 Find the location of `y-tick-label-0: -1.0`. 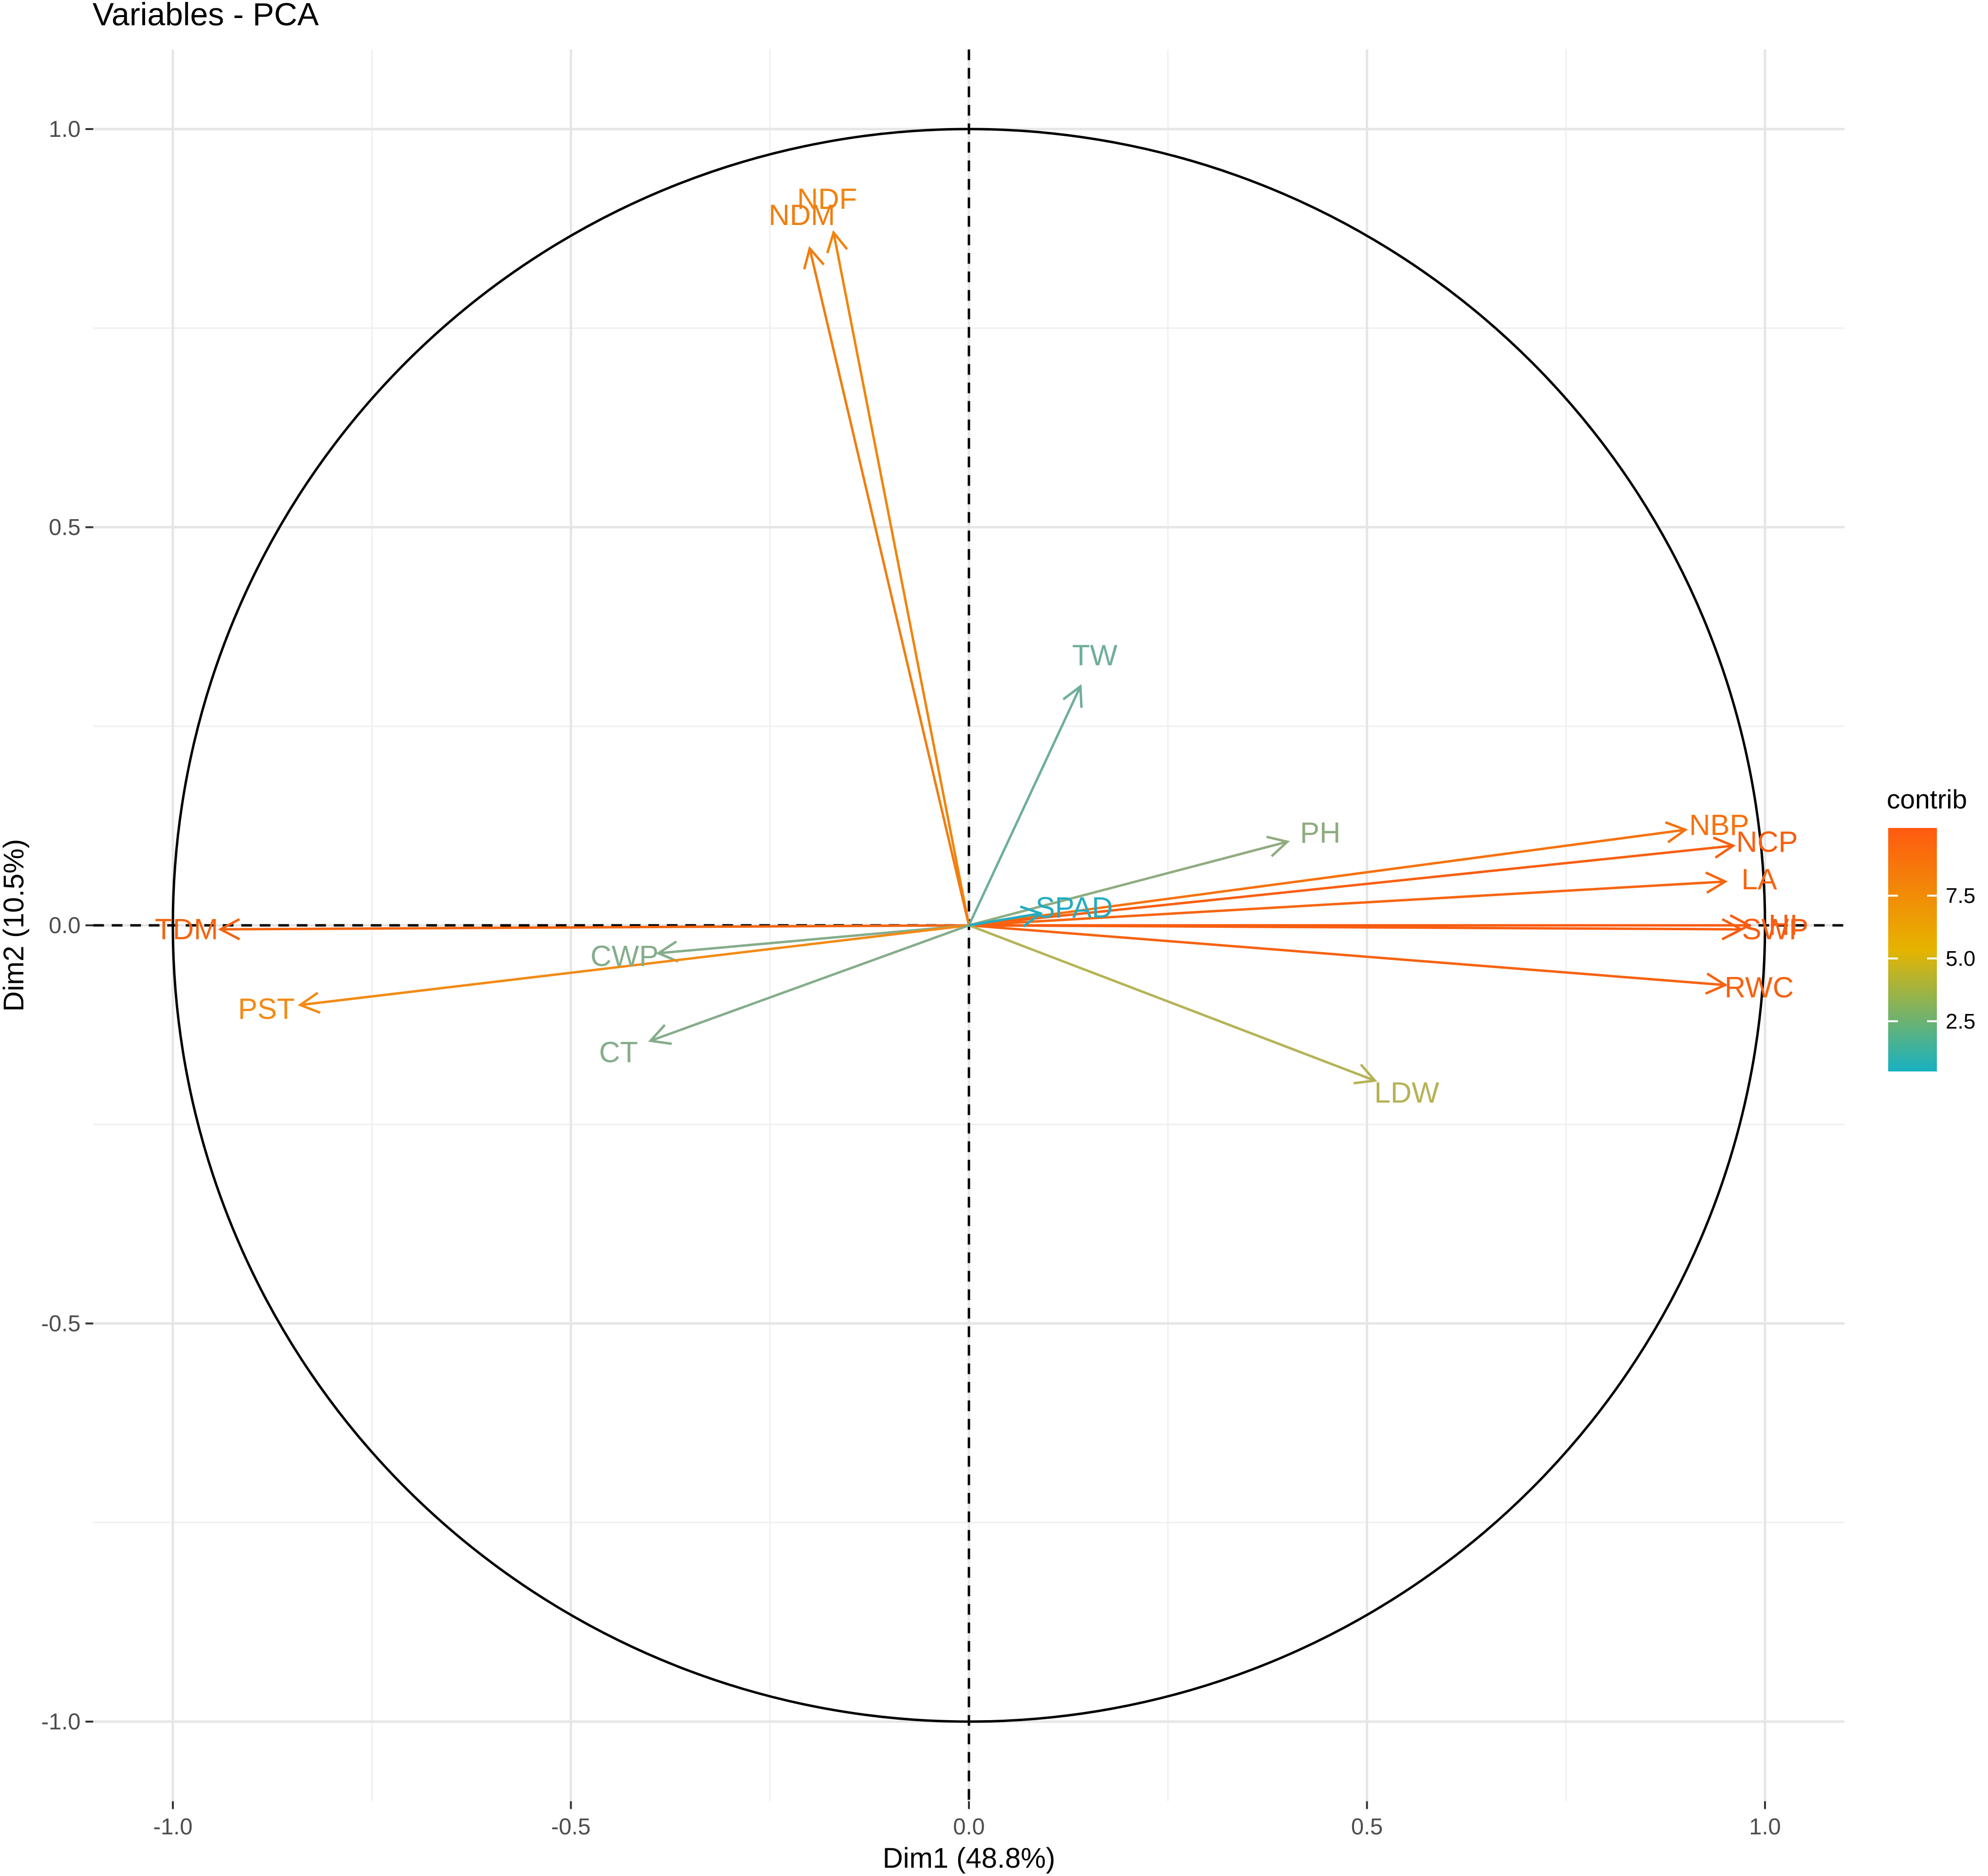

y-tick-label-0: -1.0 is located at coordinates (61, 1721).